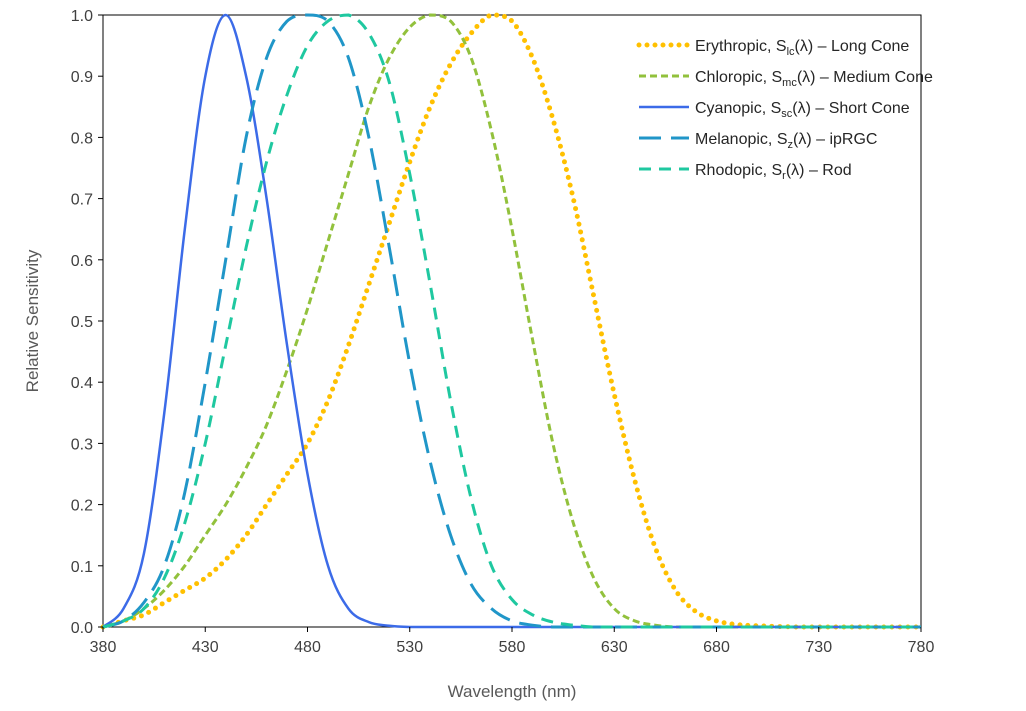  What do you see at coordinates (852, 46) in the screenshot?
I see `legend-label-suffix: (λ) – Long Cone` at bounding box center [852, 46].